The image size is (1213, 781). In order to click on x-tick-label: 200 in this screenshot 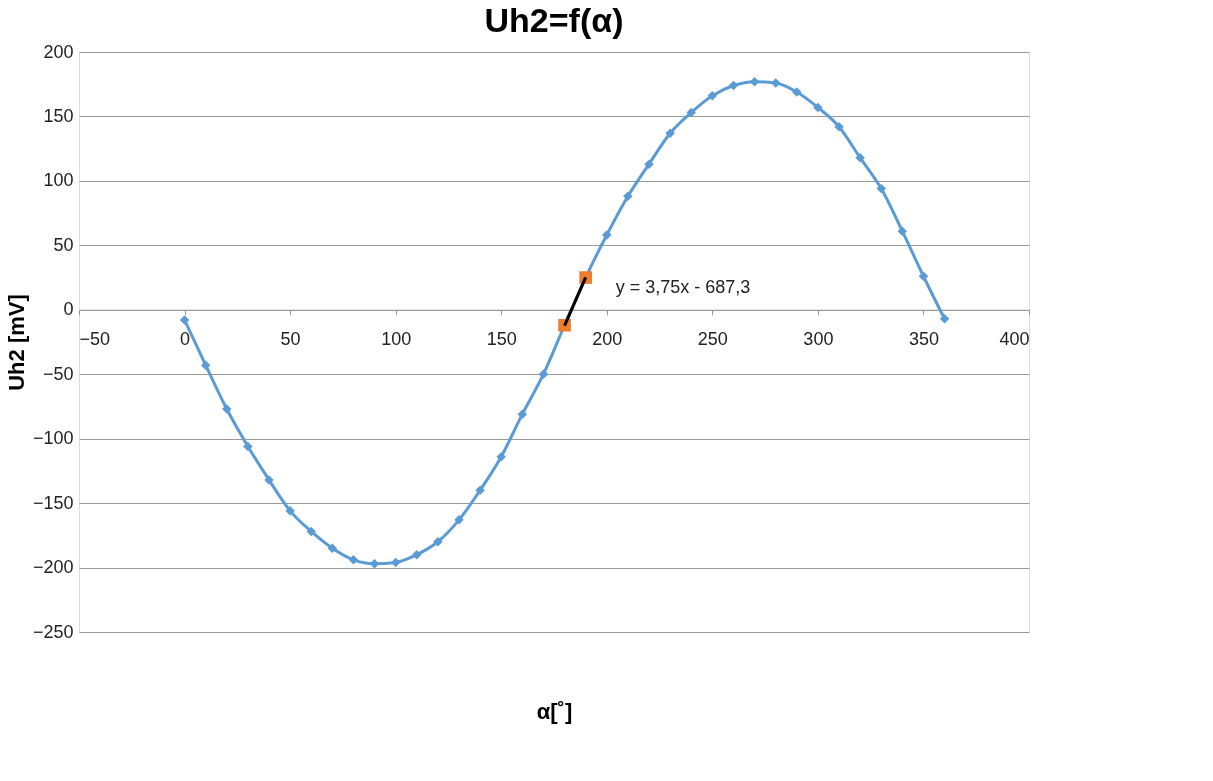, I will do `click(607, 339)`.